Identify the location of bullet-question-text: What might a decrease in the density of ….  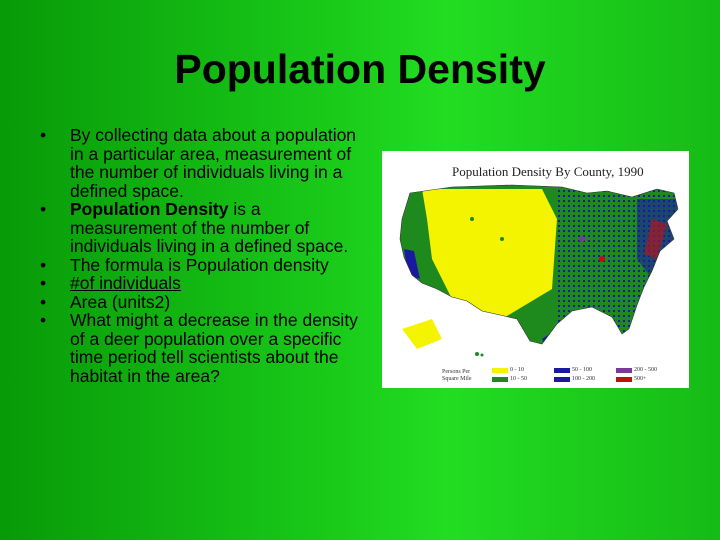
(214, 348).